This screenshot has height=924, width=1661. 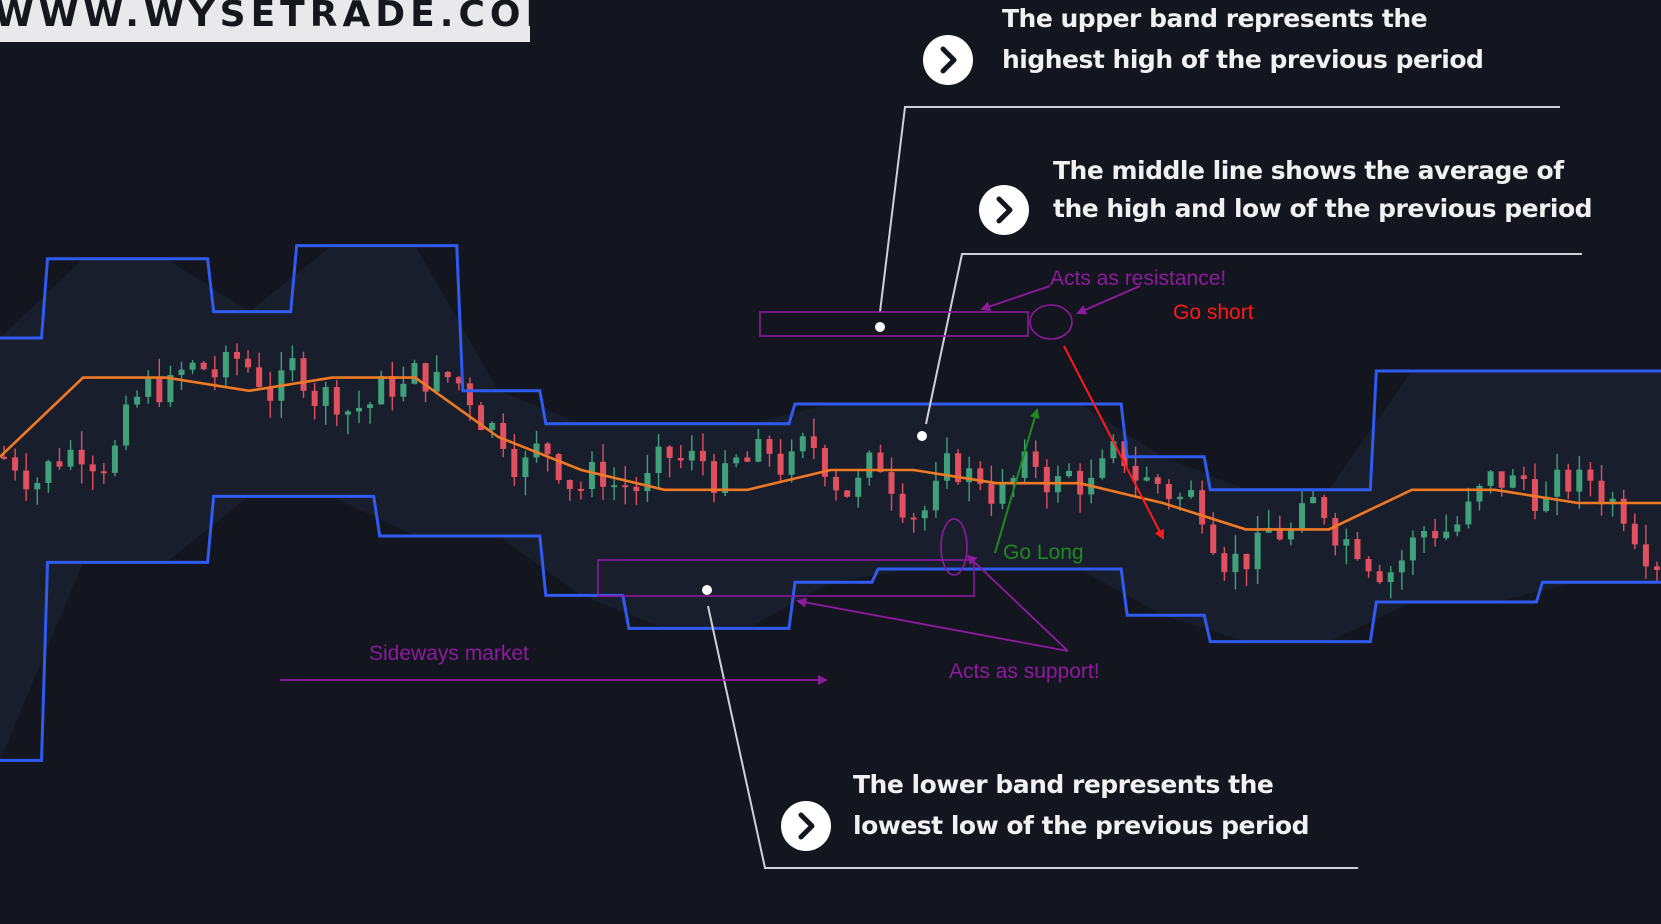 What do you see at coordinates (1015, 298) in the screenshot?
I see `resistance-arrow-left` at bounding box center [1015, 298].